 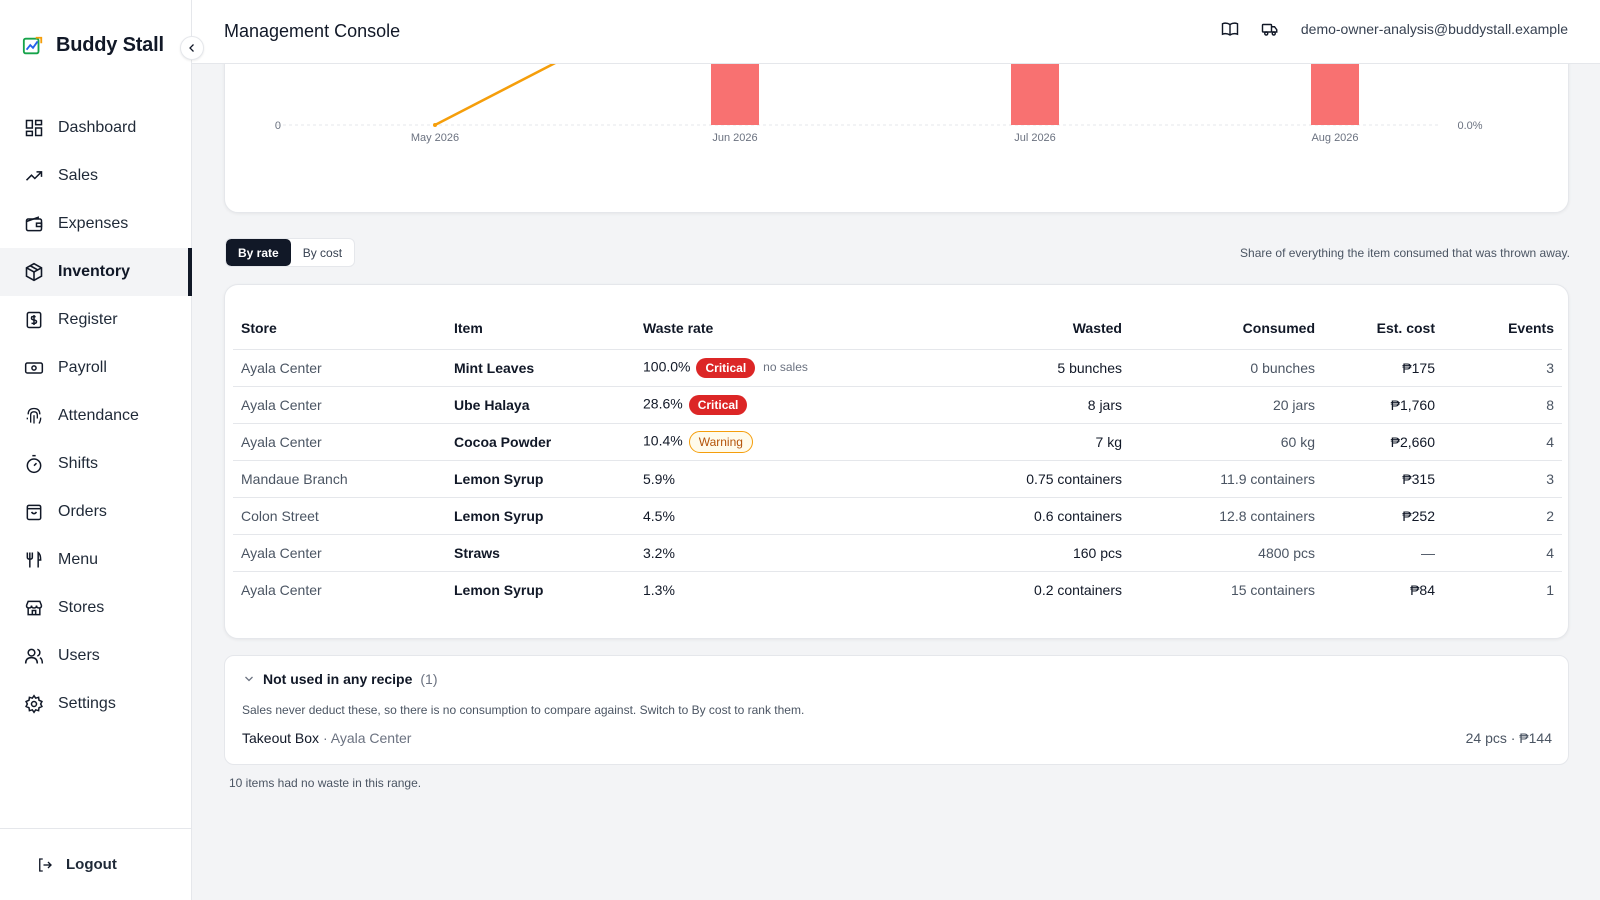 I want to click on cell-est-cost: ₱175, so click(x=1383, y=368).